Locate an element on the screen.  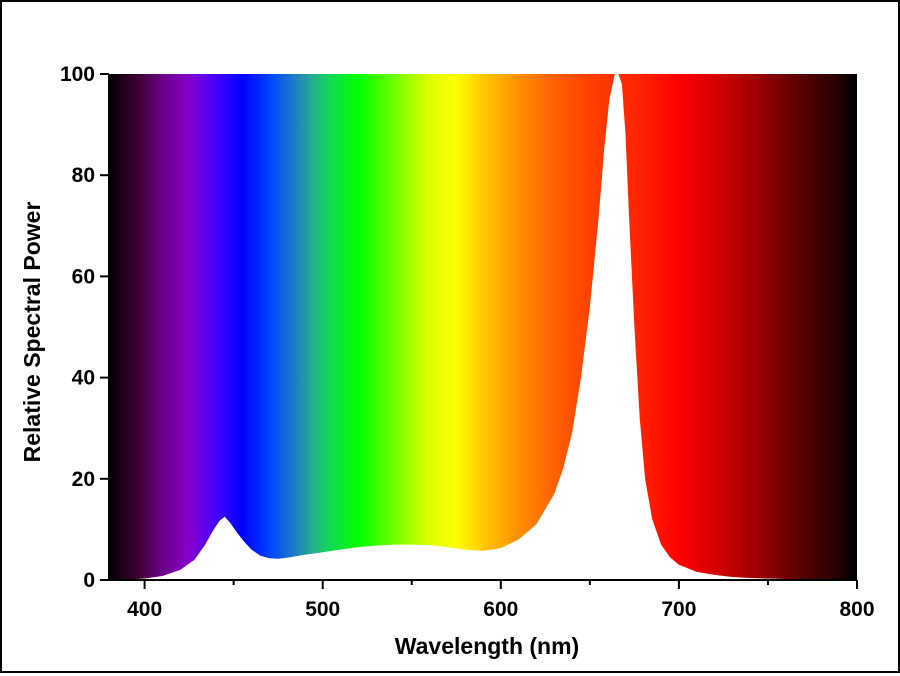
y-tick-label: 0 is located at coordinates (89, 580).